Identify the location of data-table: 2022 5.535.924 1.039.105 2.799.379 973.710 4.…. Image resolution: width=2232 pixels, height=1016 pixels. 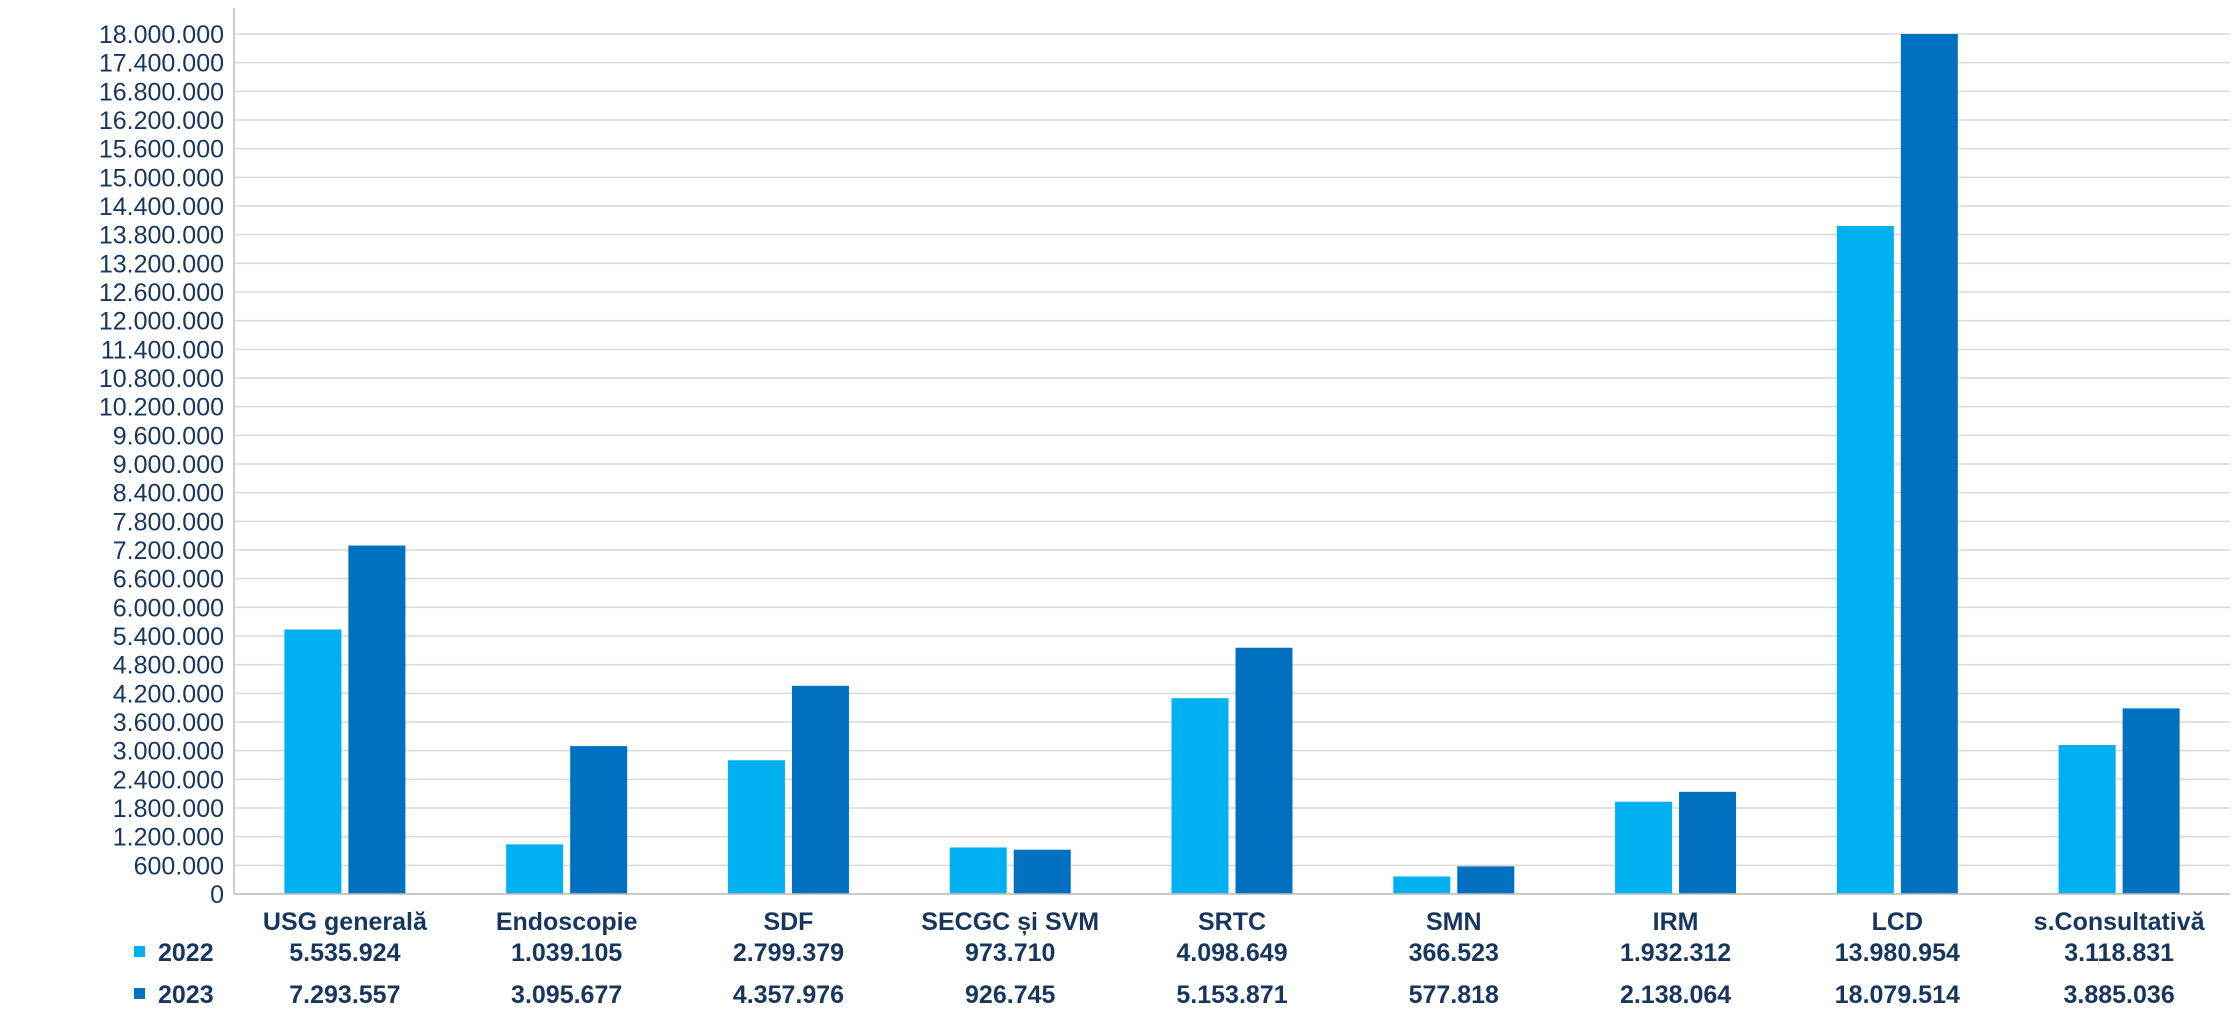
(1154, 974).